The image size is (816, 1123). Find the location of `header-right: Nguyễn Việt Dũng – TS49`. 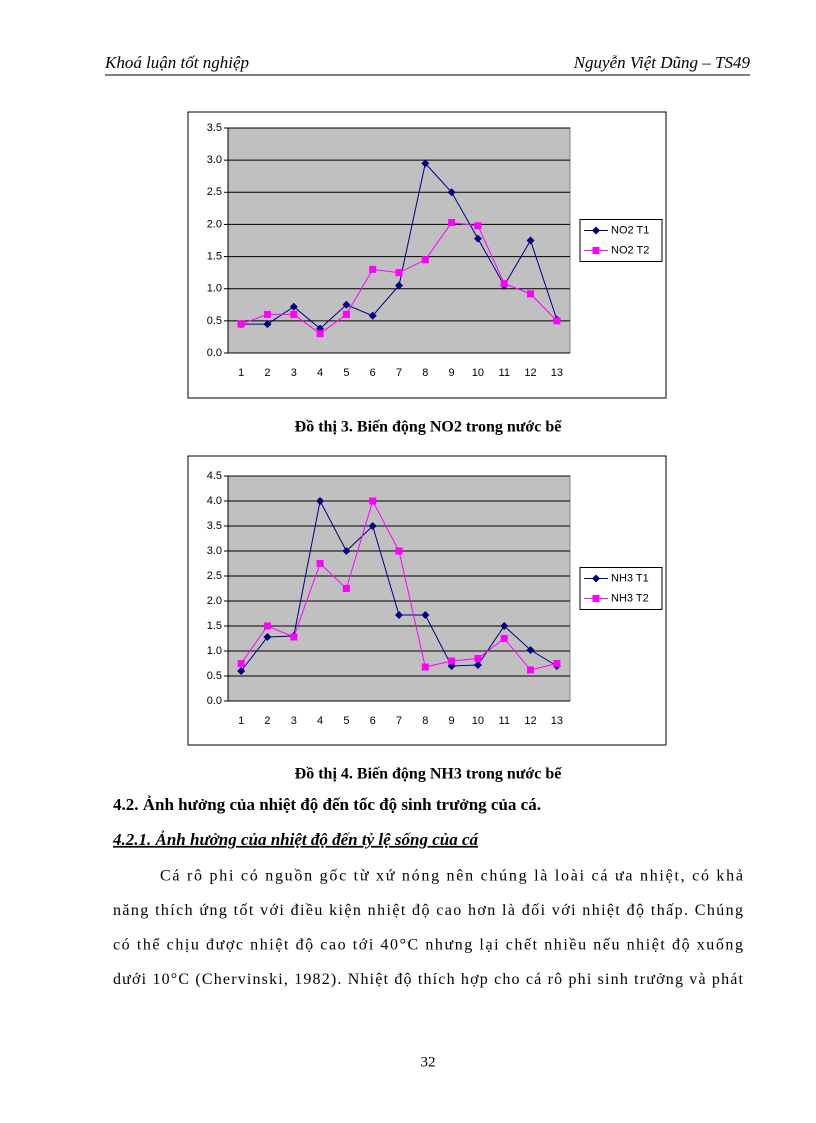

header-right: Nguyễn Việt Dũng – TS49 is located at coordinates (662, 62).